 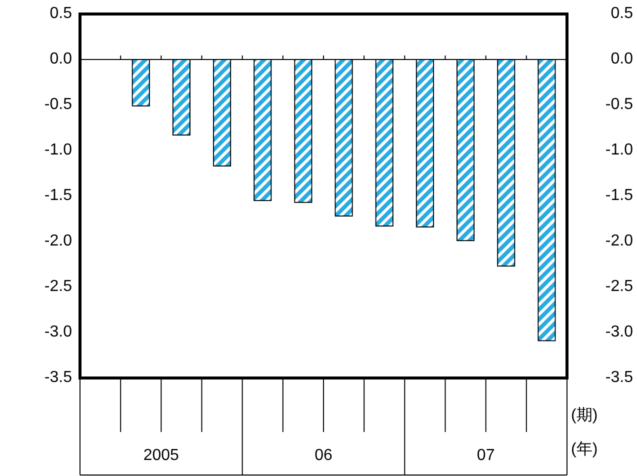 I want to click on y-tick-label: -3.0, so click(x=58, y=332).